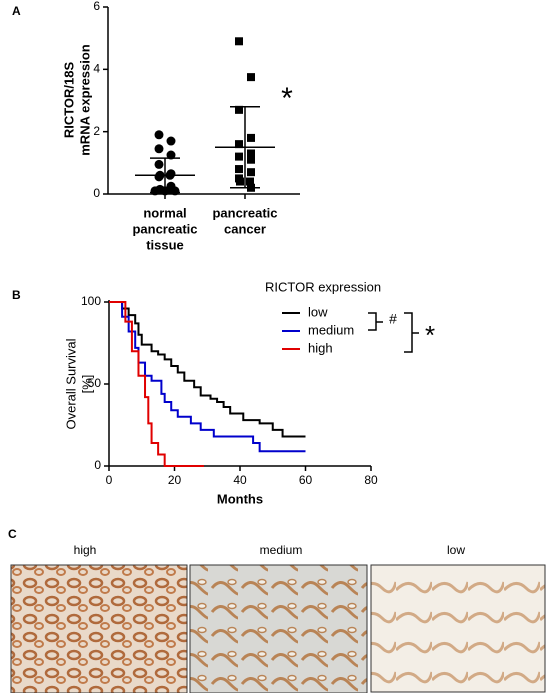 This screenshot has height=693, width=550. What do you see at coordinates (96, 69) in the screenshot?
I see `y-tick-label: 4` at bounding box center [96, 69].